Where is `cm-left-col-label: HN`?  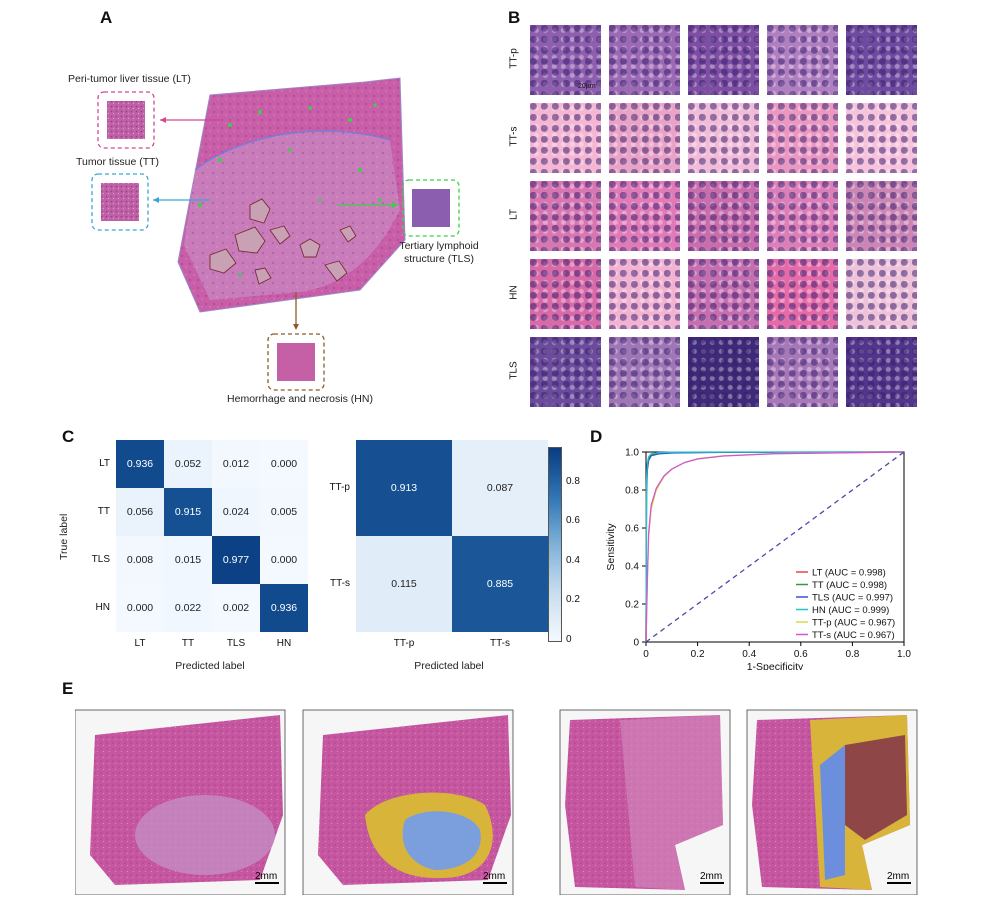 cm-left-col-label: HN is located at coordinates (284, 643).